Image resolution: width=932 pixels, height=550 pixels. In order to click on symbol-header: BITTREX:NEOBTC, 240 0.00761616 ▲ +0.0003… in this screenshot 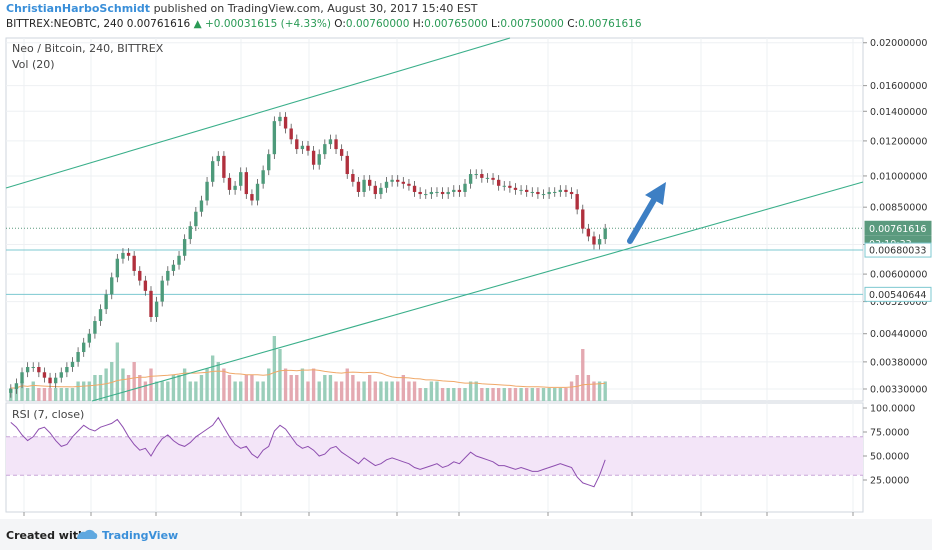, I will do `click(324, 24)`.